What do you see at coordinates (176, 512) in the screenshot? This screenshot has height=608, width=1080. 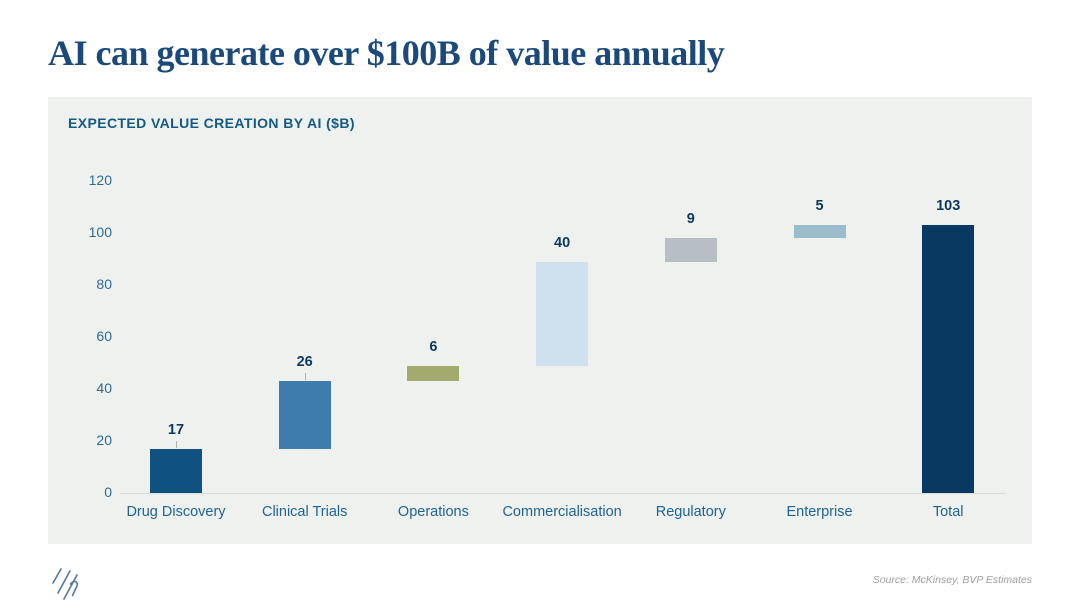 I see `category-label: Drug Discovery` at bounding box center [176, 512].